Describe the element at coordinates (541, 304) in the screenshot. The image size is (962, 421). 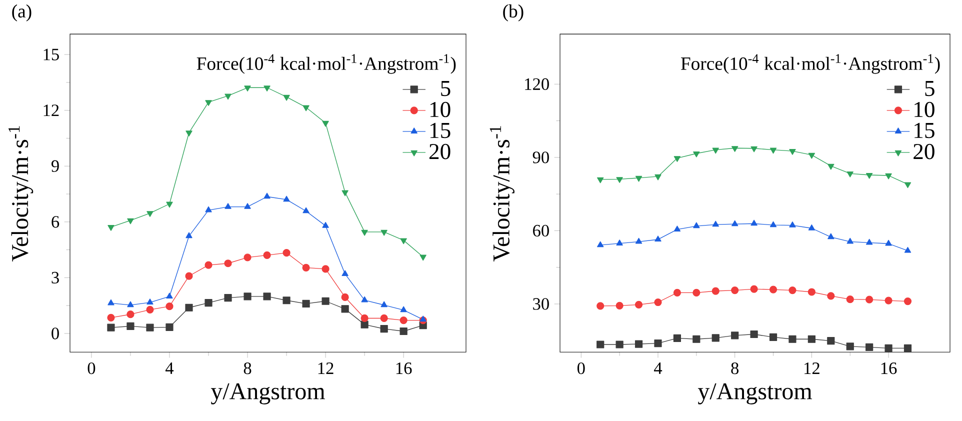
I see `y-tick-label: 30` at that location.